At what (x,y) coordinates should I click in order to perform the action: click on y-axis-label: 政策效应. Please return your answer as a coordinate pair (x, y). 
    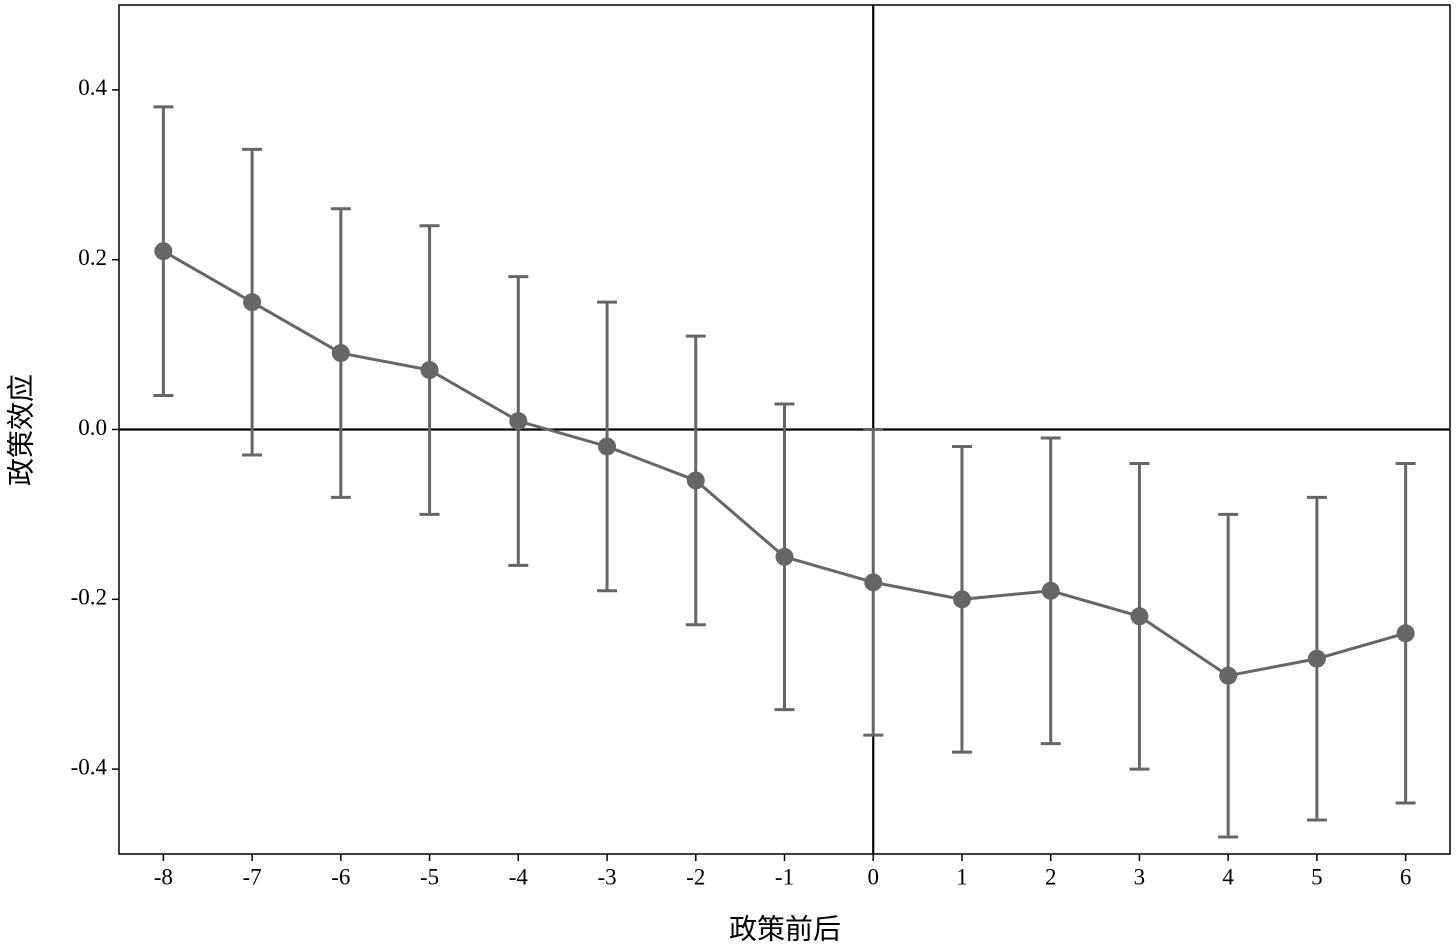
    Looking at the image, I should click on (21, 430).